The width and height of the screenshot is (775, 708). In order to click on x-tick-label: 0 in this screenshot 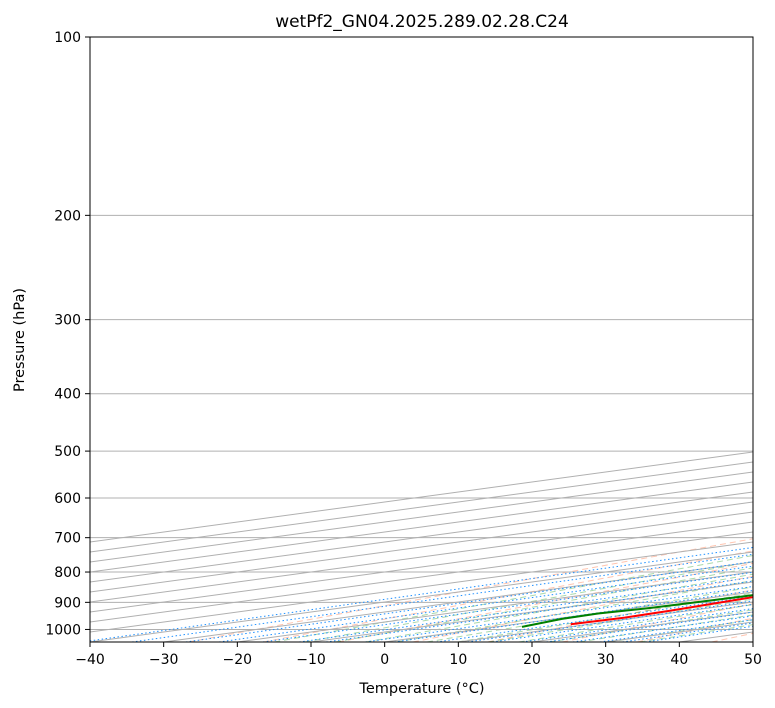, I will do `click(384, 660)`.